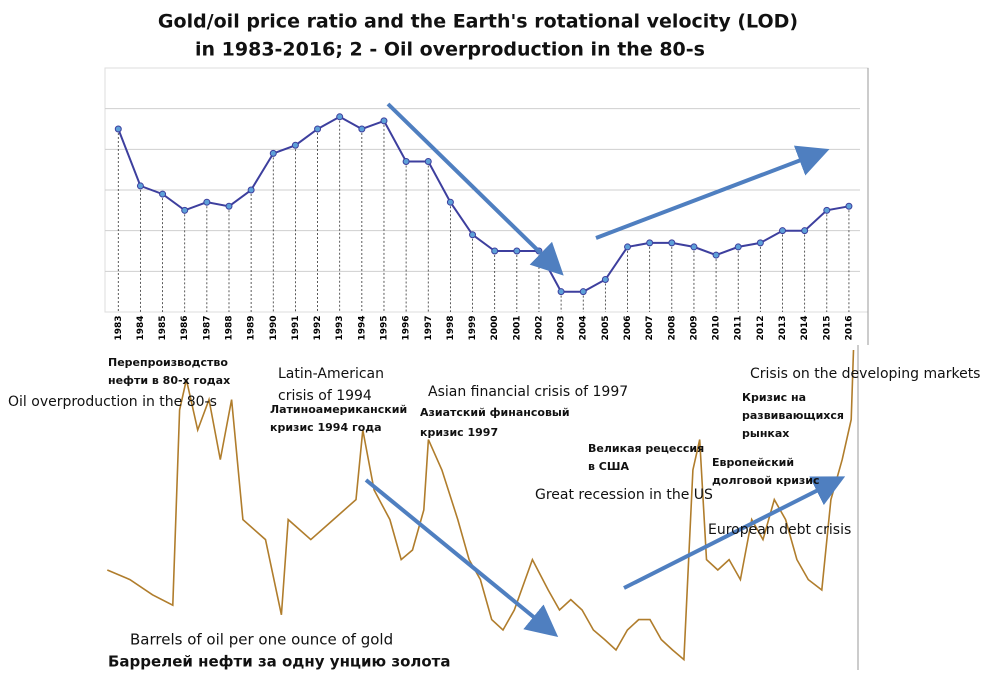 This screenshot has height=687, width=992. What do you see at coordinates (207, 327) in the screenshot?
I see `x-tick-label: 1987` at bounding box center [207, 327].